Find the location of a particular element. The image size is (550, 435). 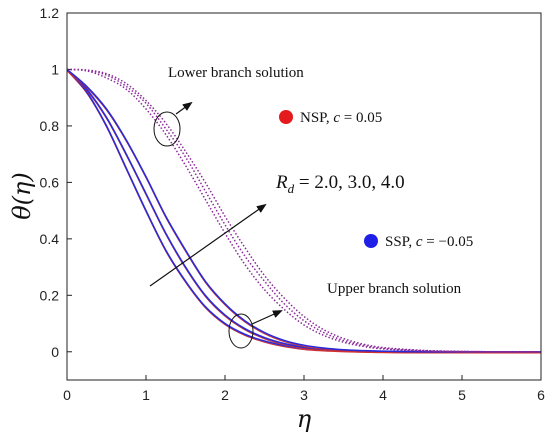

y-tick-label: 0 is located at coordinates (55, 352).